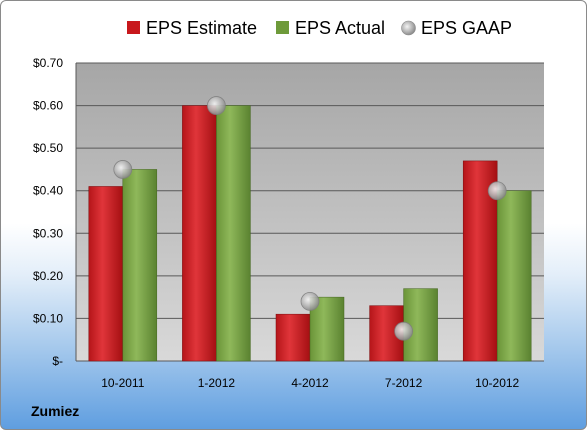  Describe the element at coordinates (48, 106) in the screenshot. I see `y-tick-label: $0.60` at that location.